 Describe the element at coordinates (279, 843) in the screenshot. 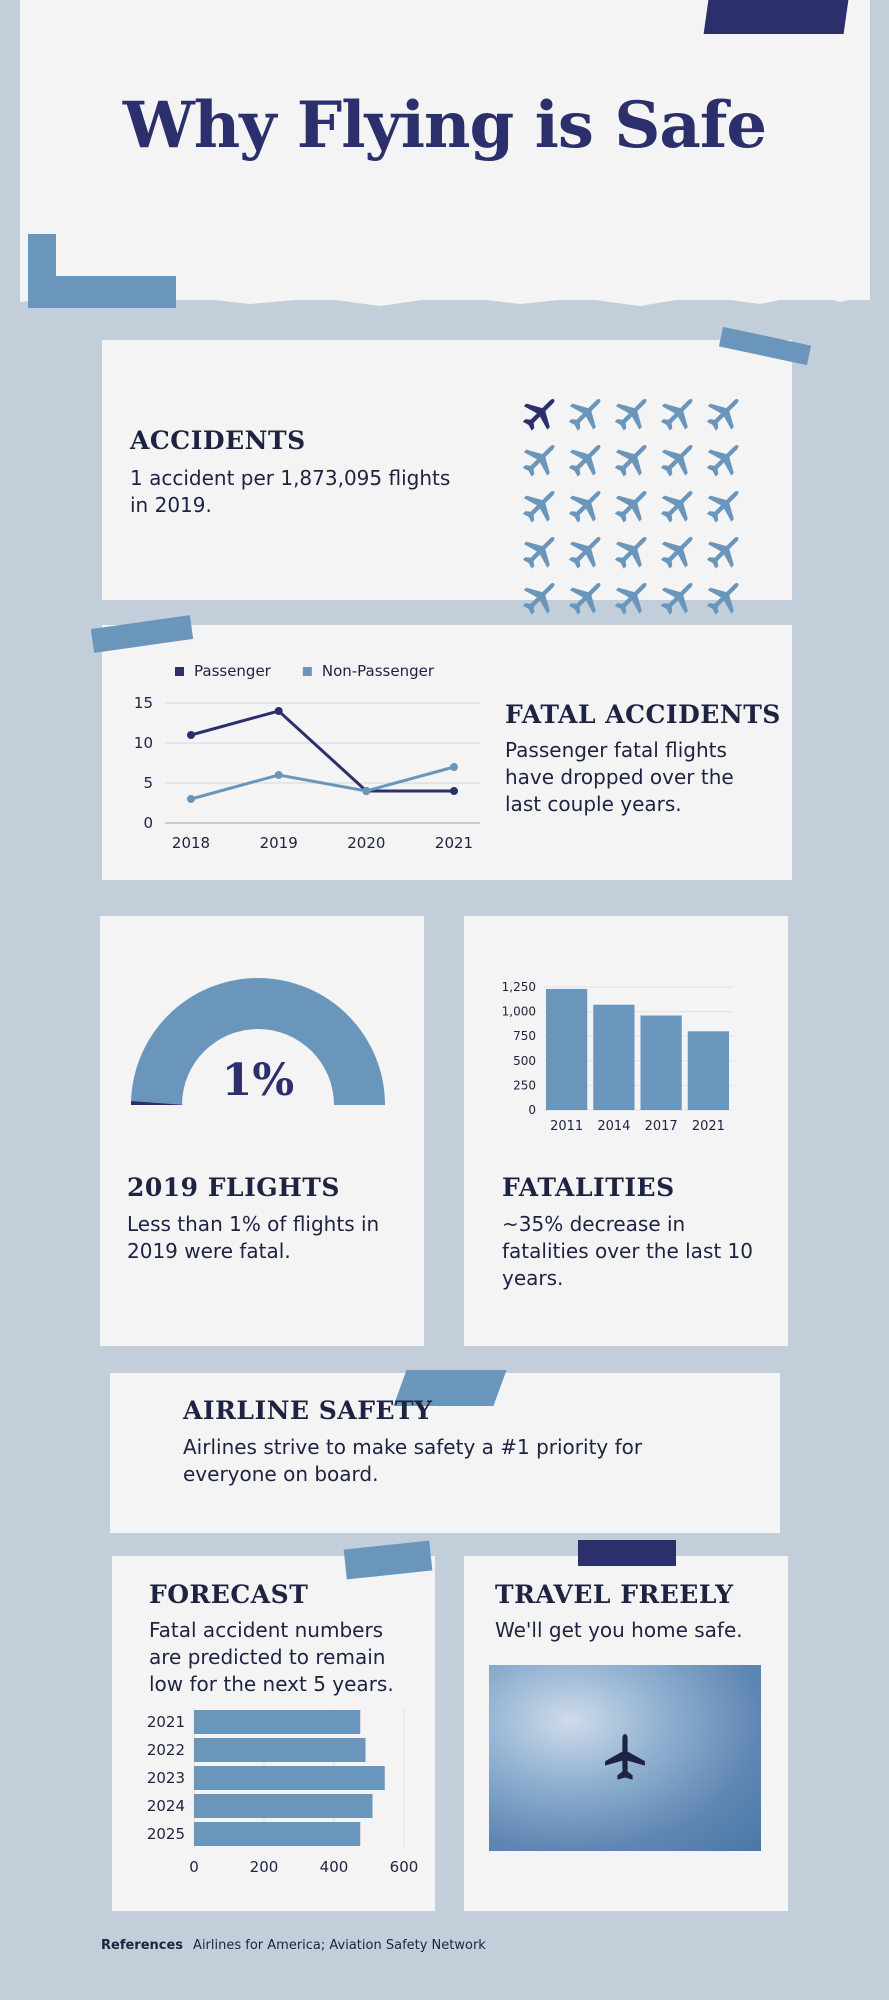

I see `x-tick-label: 2019` at that location.